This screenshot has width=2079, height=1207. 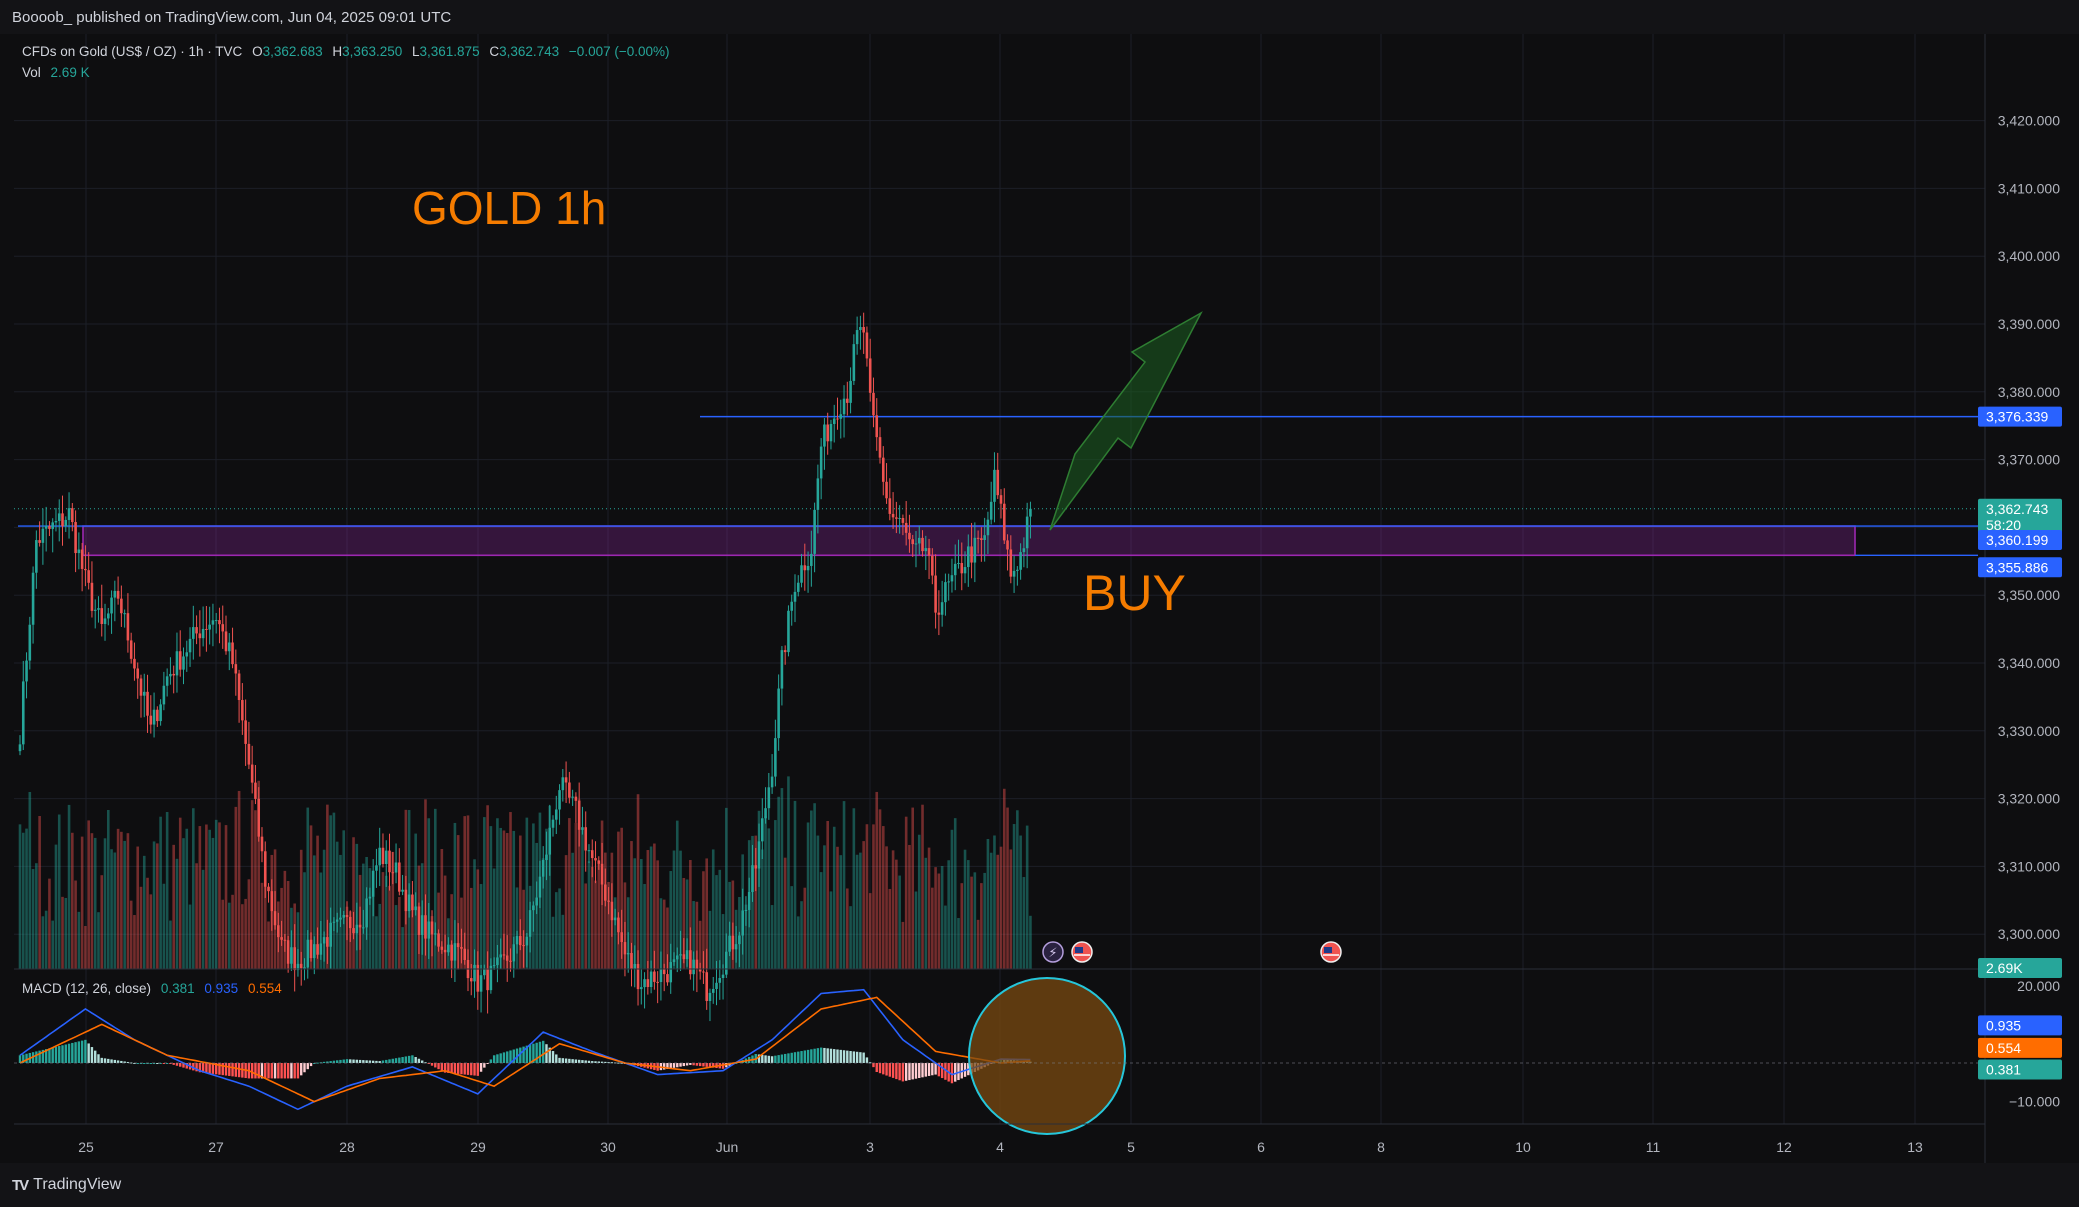 What do you see at coordinates (2029, 595) in the screenshot?
I see `price-tick-label: 3,350.000` at bounding box center [2029, 595].